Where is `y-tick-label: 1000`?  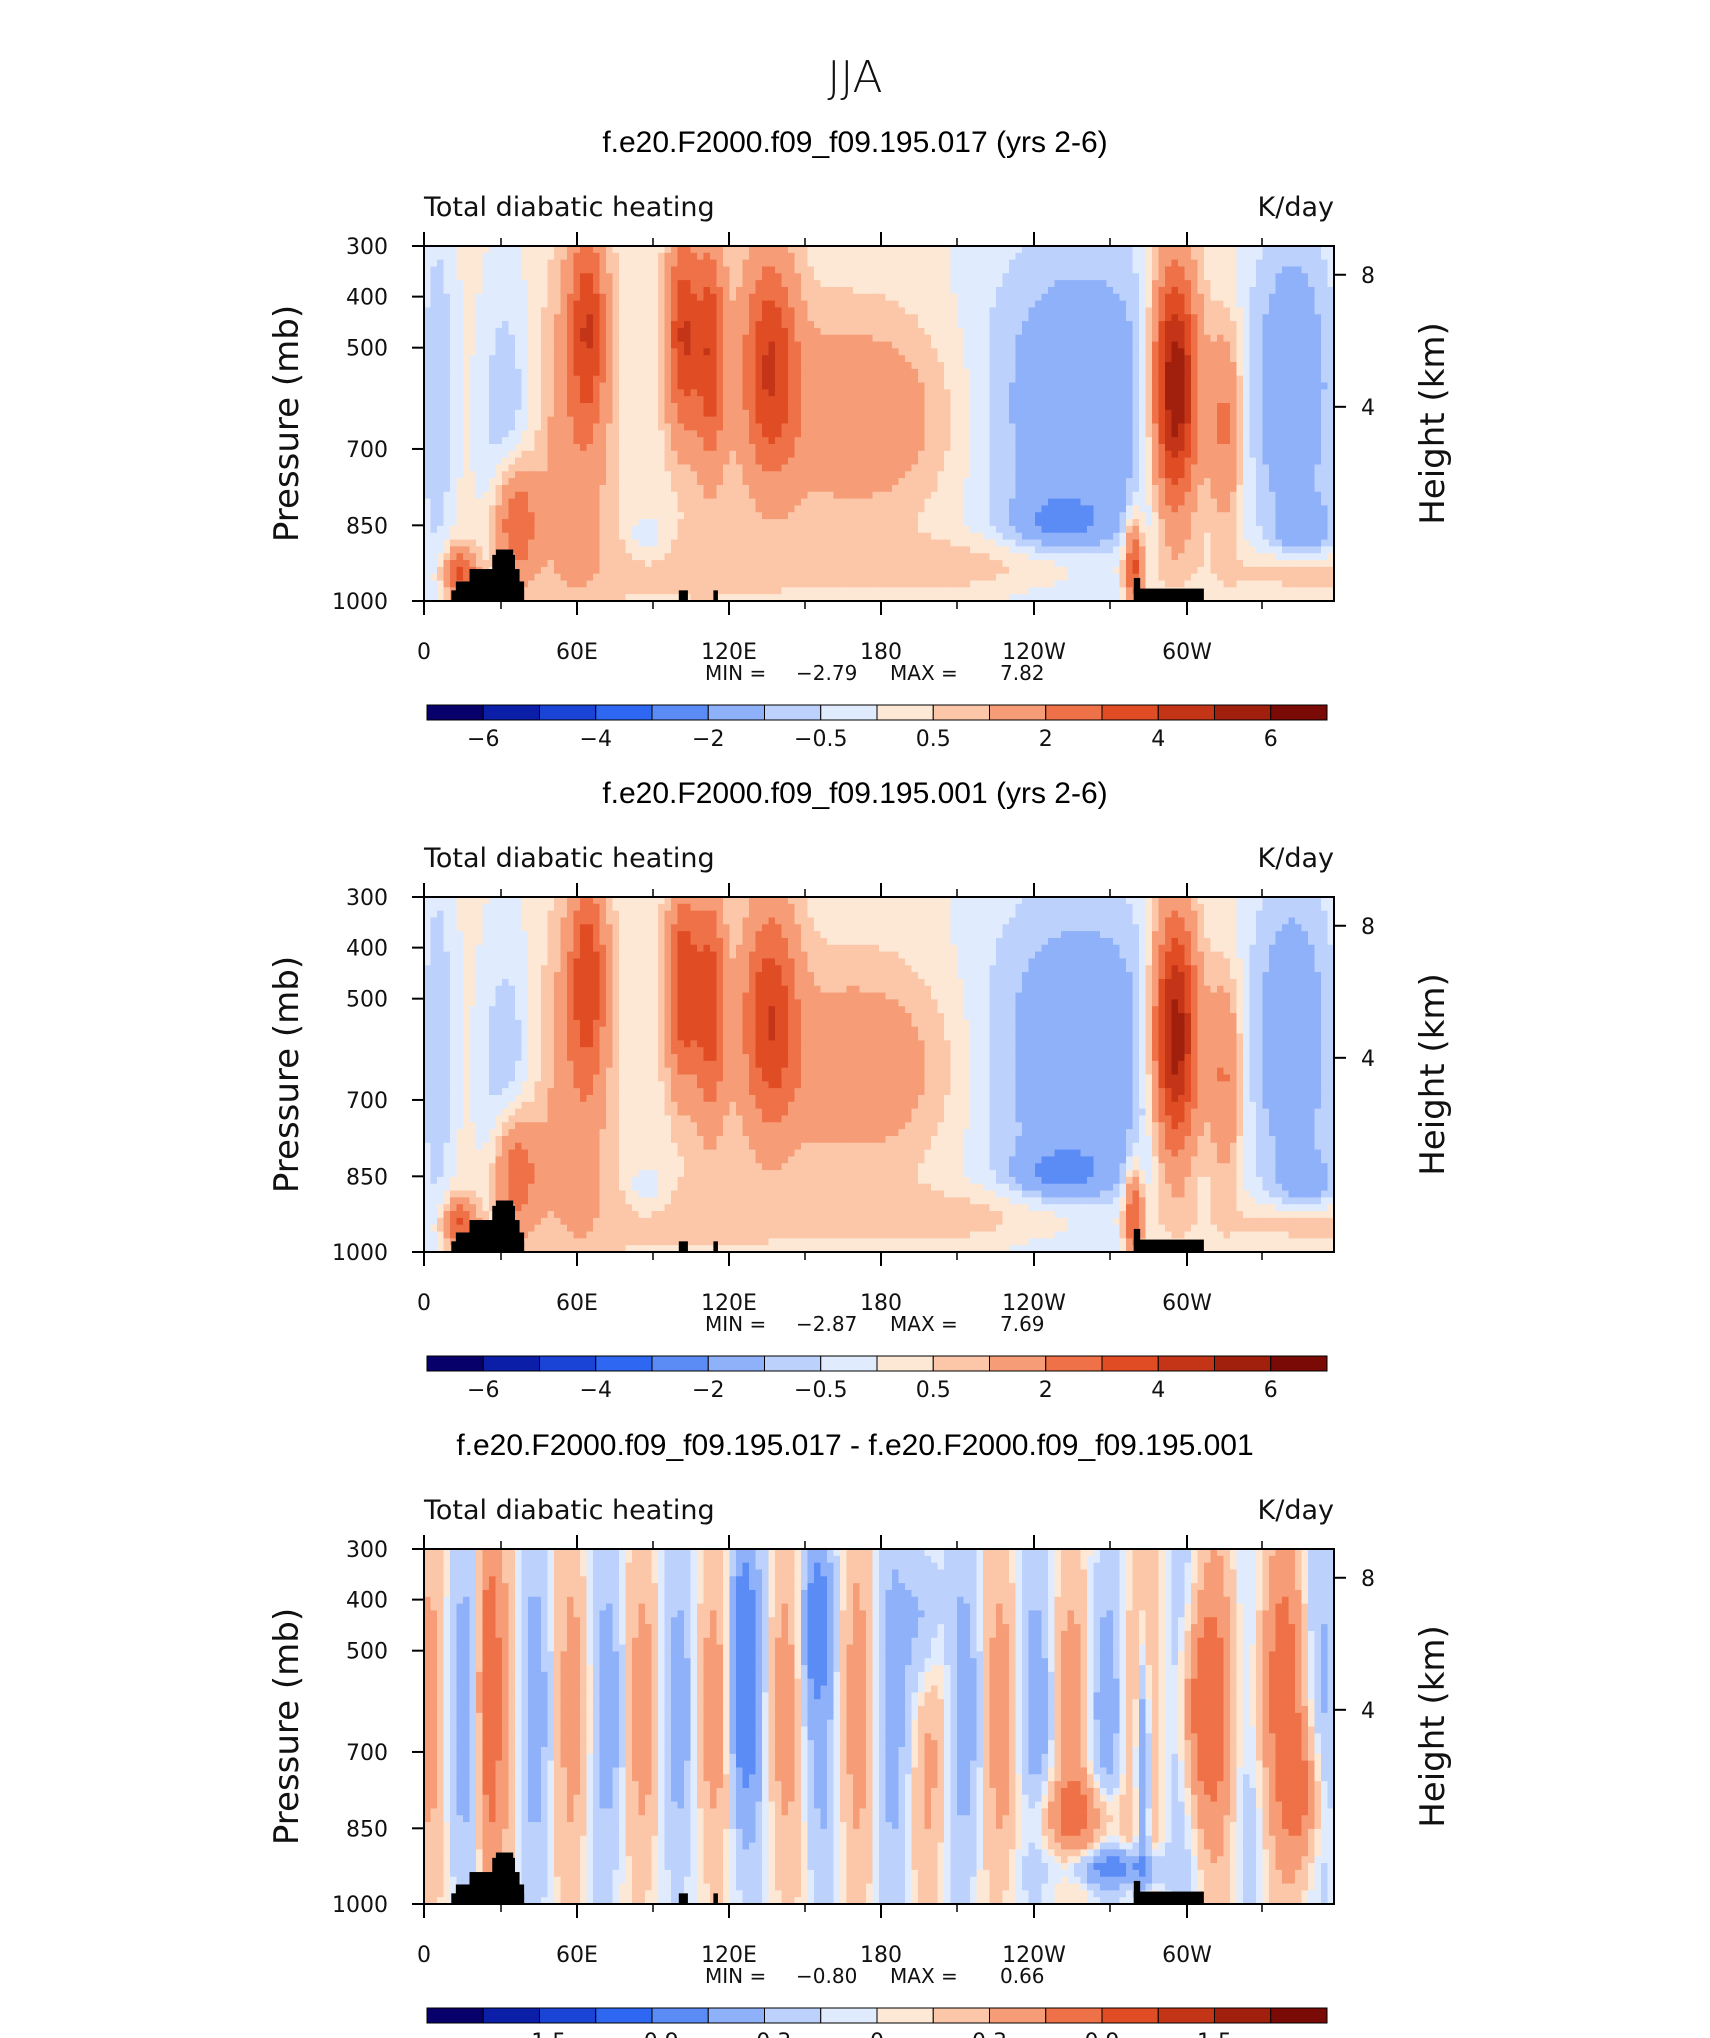 y-tick-label: 1000 is located at coordinates (360, 1905).